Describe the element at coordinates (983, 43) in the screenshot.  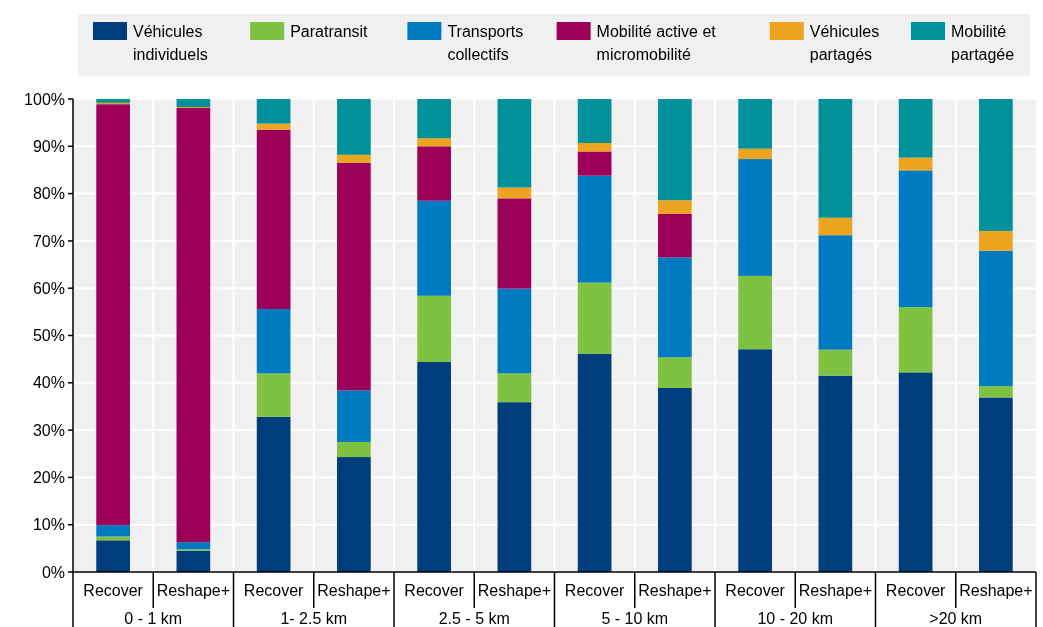
I see `legend-label: Mobilité partagée` at that location.